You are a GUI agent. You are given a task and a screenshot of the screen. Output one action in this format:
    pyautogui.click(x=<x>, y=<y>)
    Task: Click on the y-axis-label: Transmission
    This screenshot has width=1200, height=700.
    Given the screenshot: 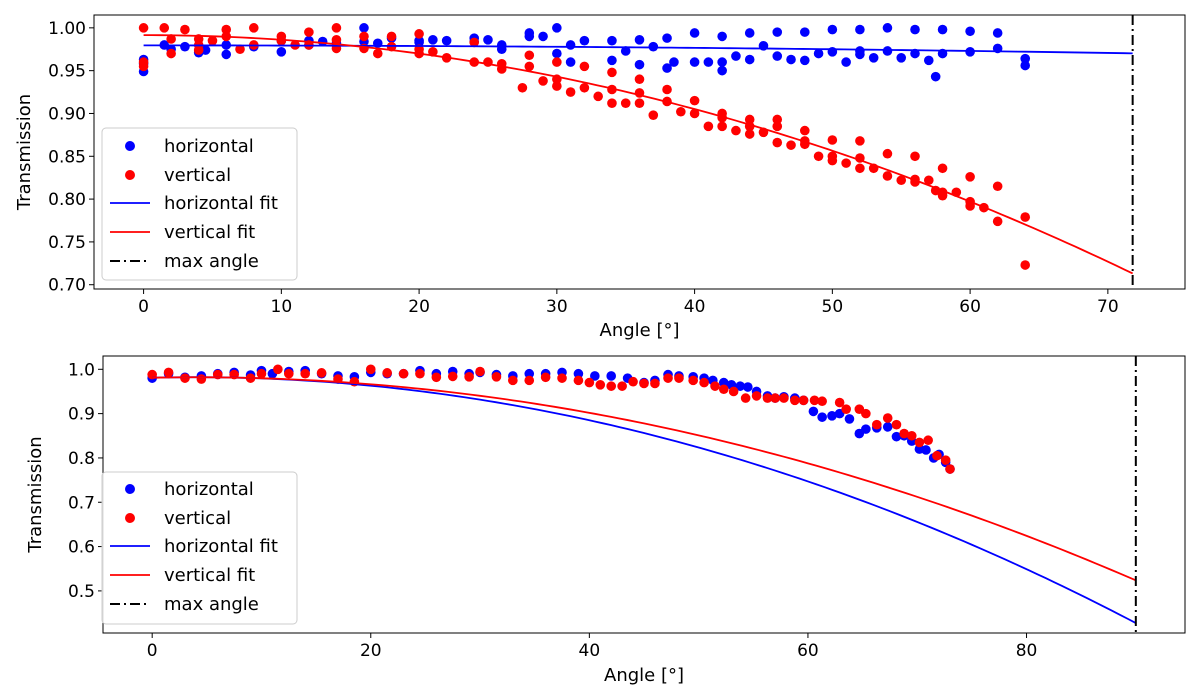 What is the action you would take?
    pyautogui.click(x=24, y=152)
    